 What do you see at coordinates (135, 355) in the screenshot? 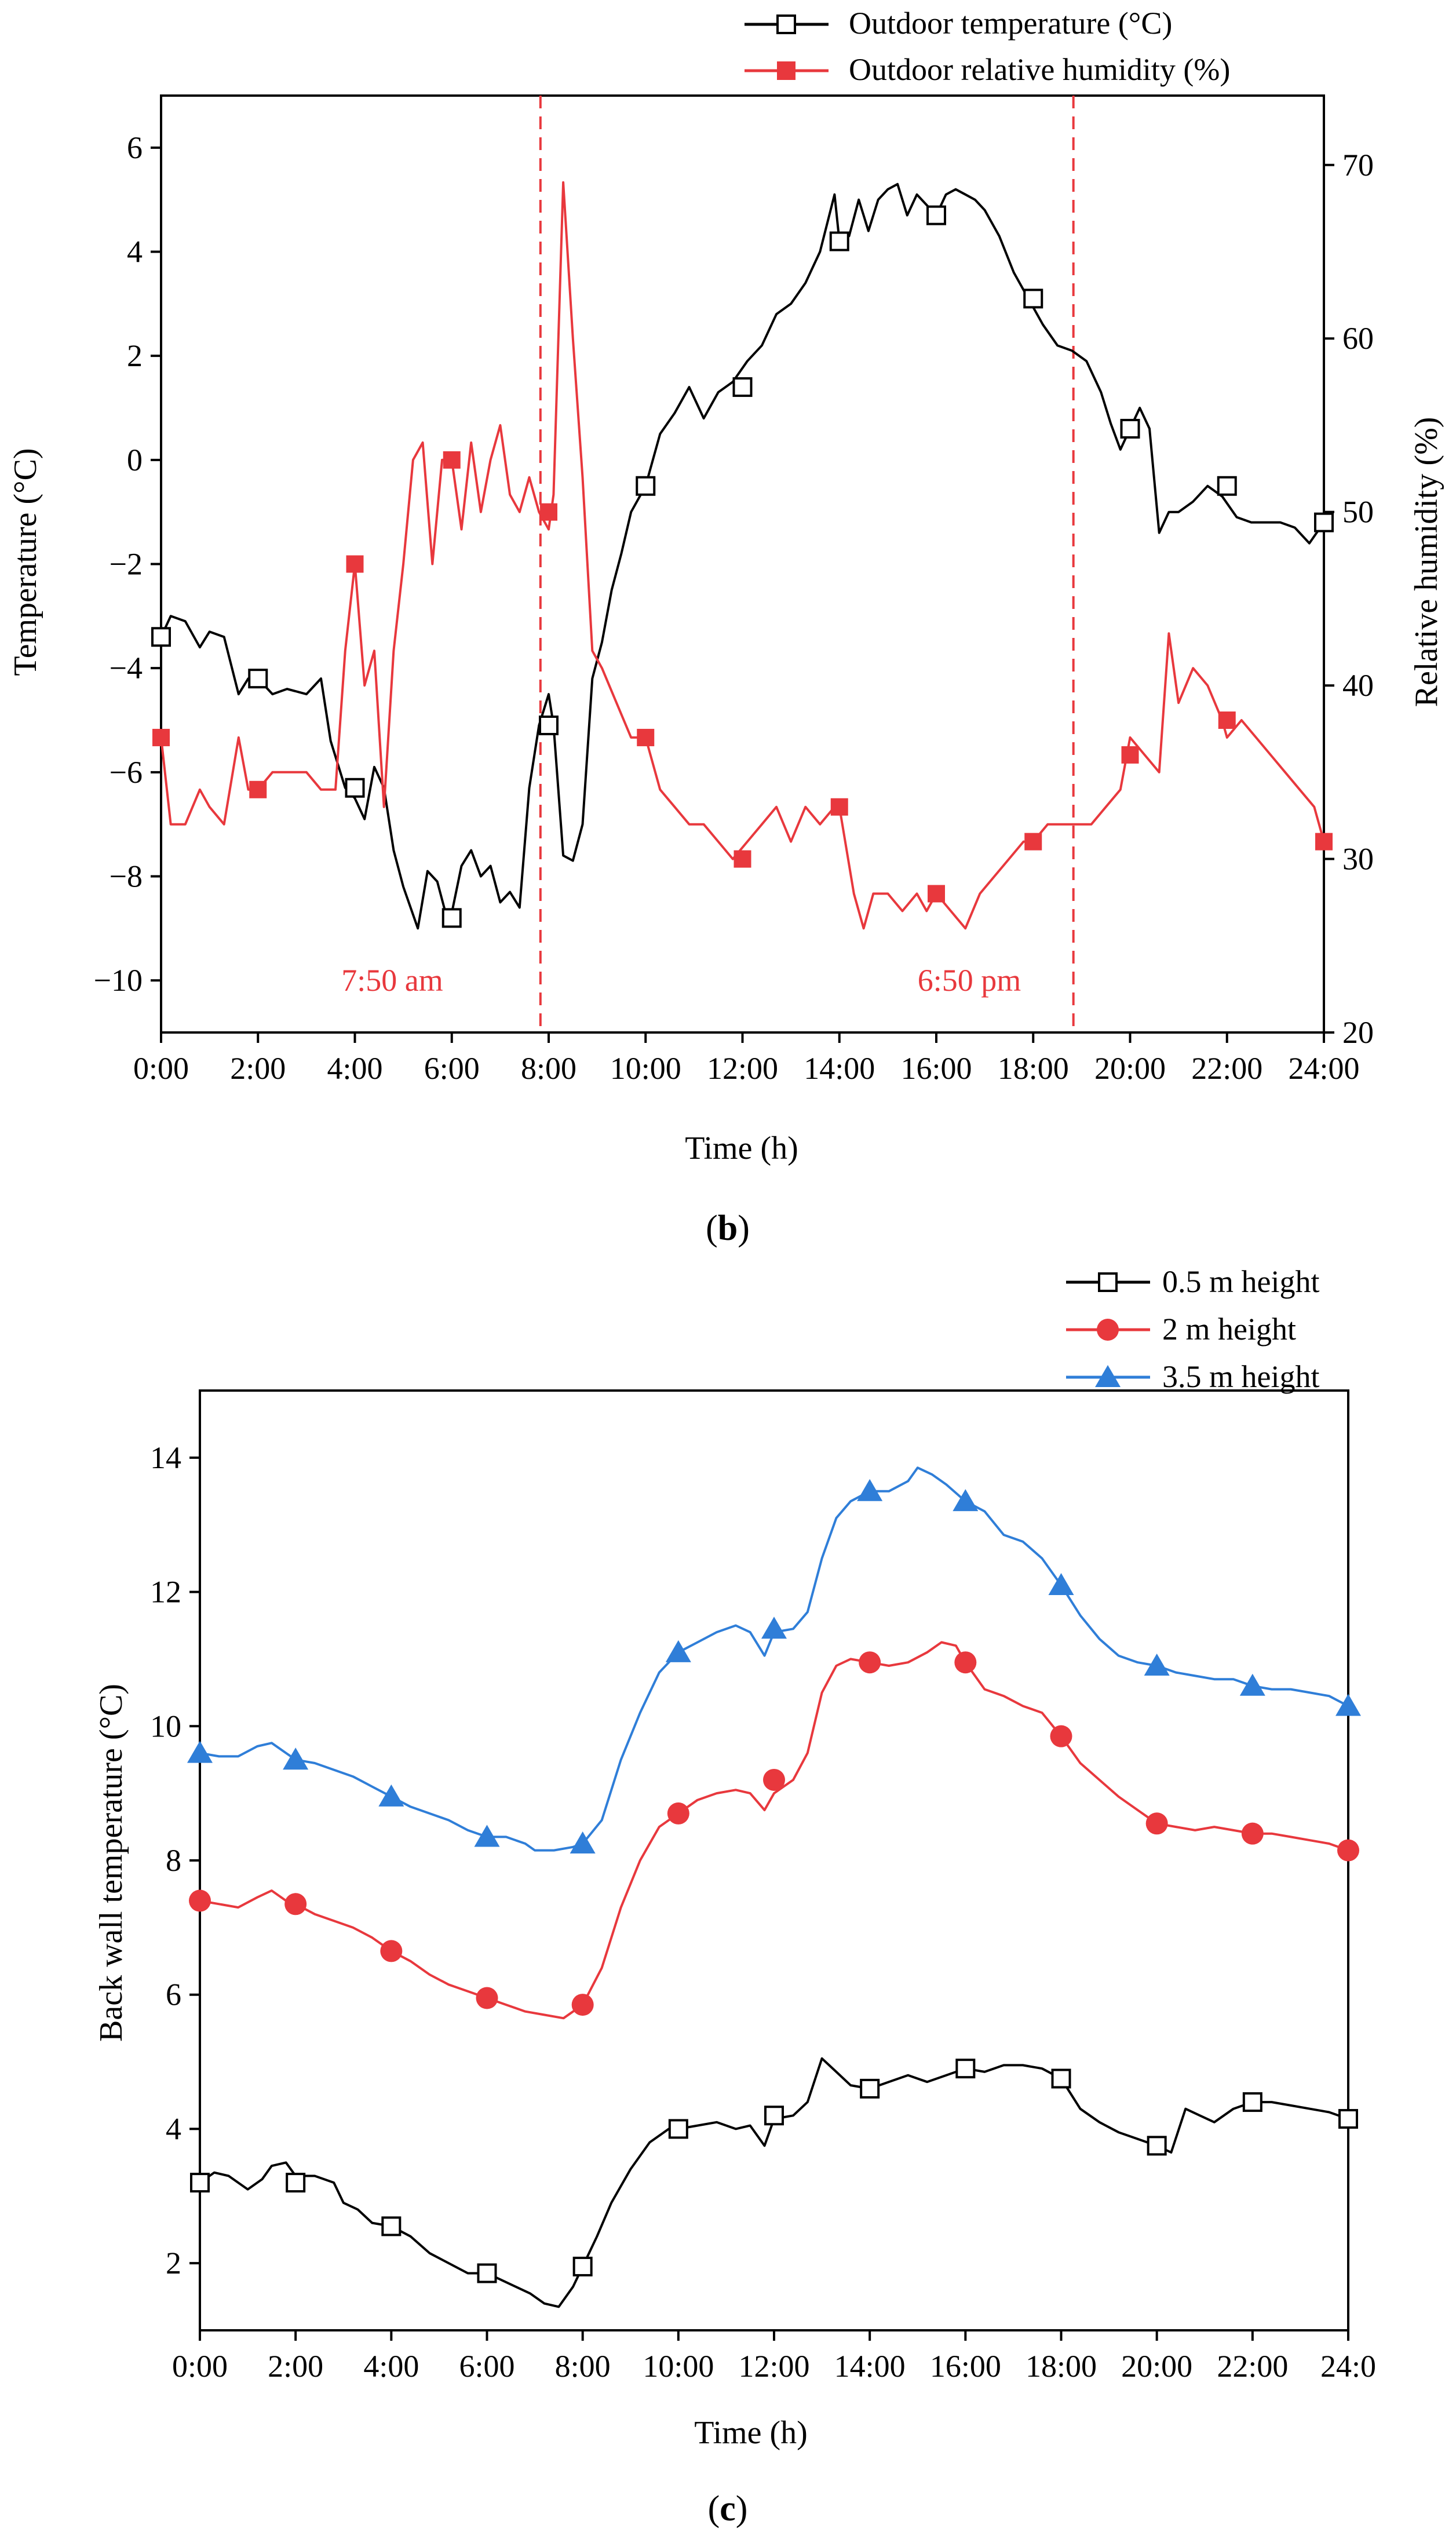
I see `y-tick-label-b-6: 2` at bounding box center [135, 355].